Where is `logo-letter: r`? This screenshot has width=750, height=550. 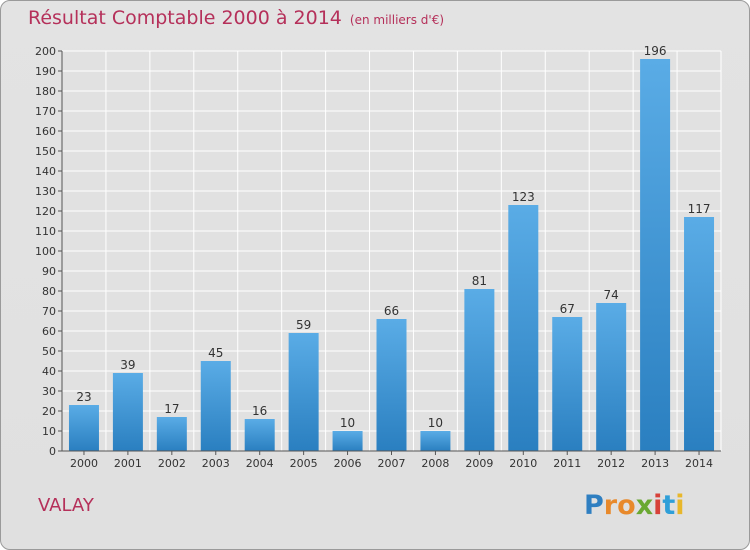 logo-letter: r is located at coordinates (610, 505).